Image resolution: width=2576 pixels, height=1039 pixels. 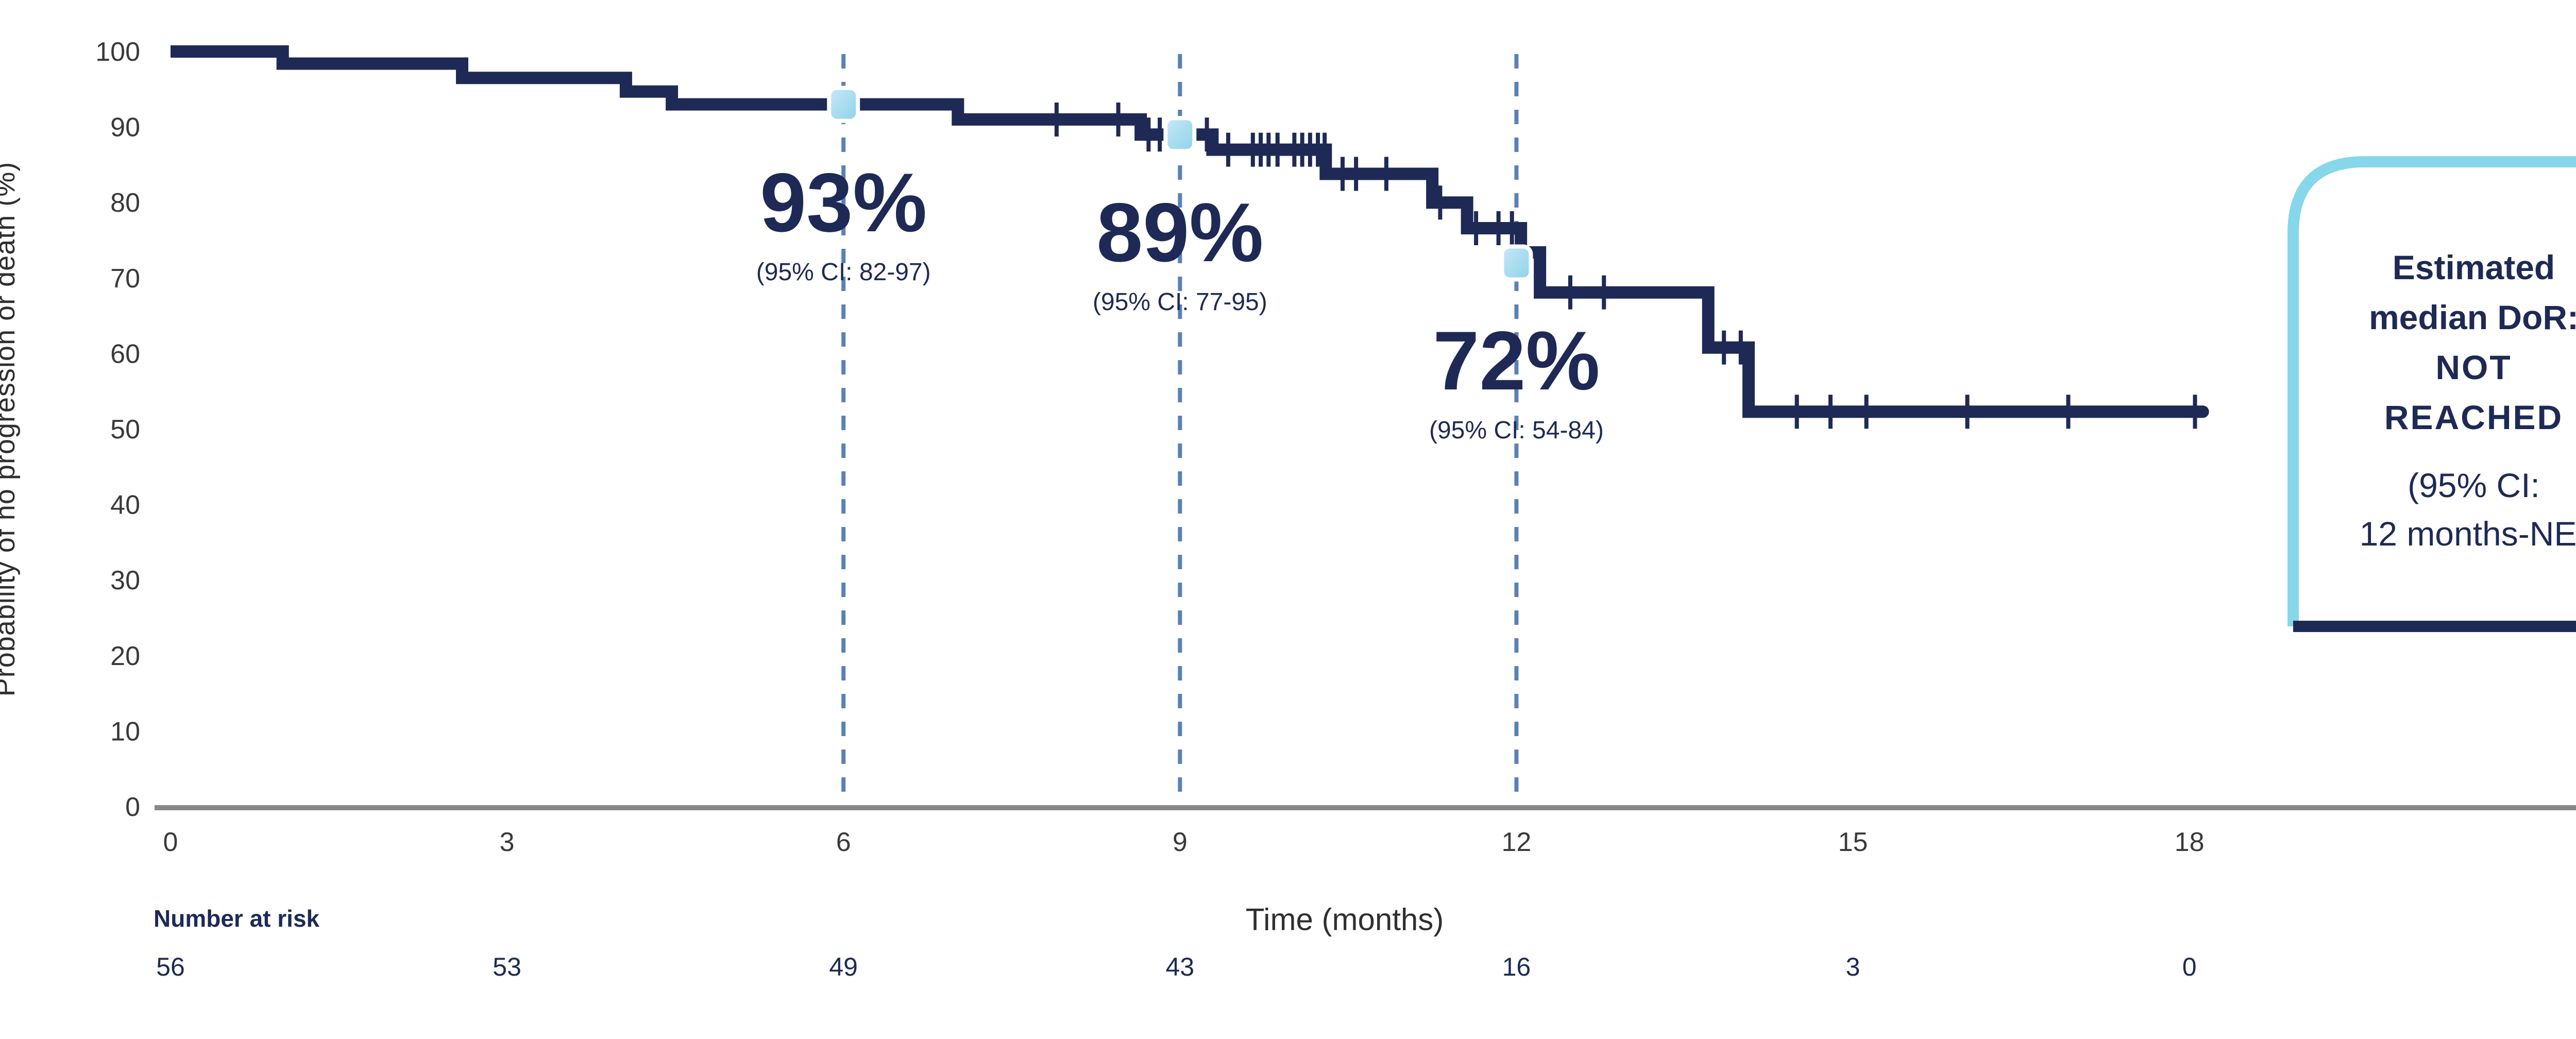 I want to click on x-tick-label-15: 15, so click(x=1853, y=842).